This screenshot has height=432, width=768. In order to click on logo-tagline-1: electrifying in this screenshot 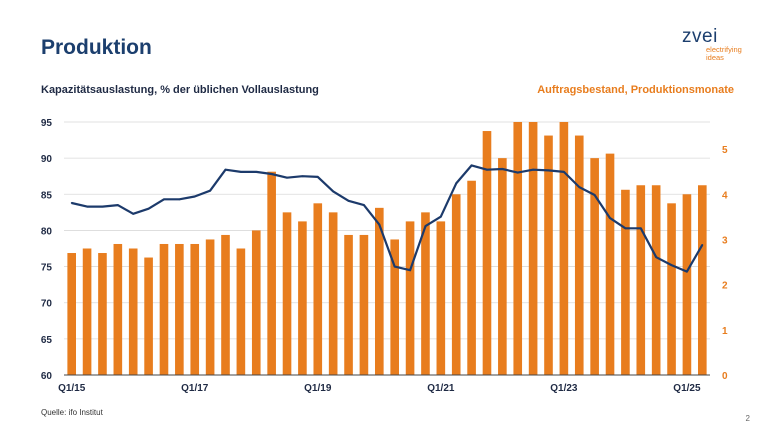, I will do `click(724, 49)`.